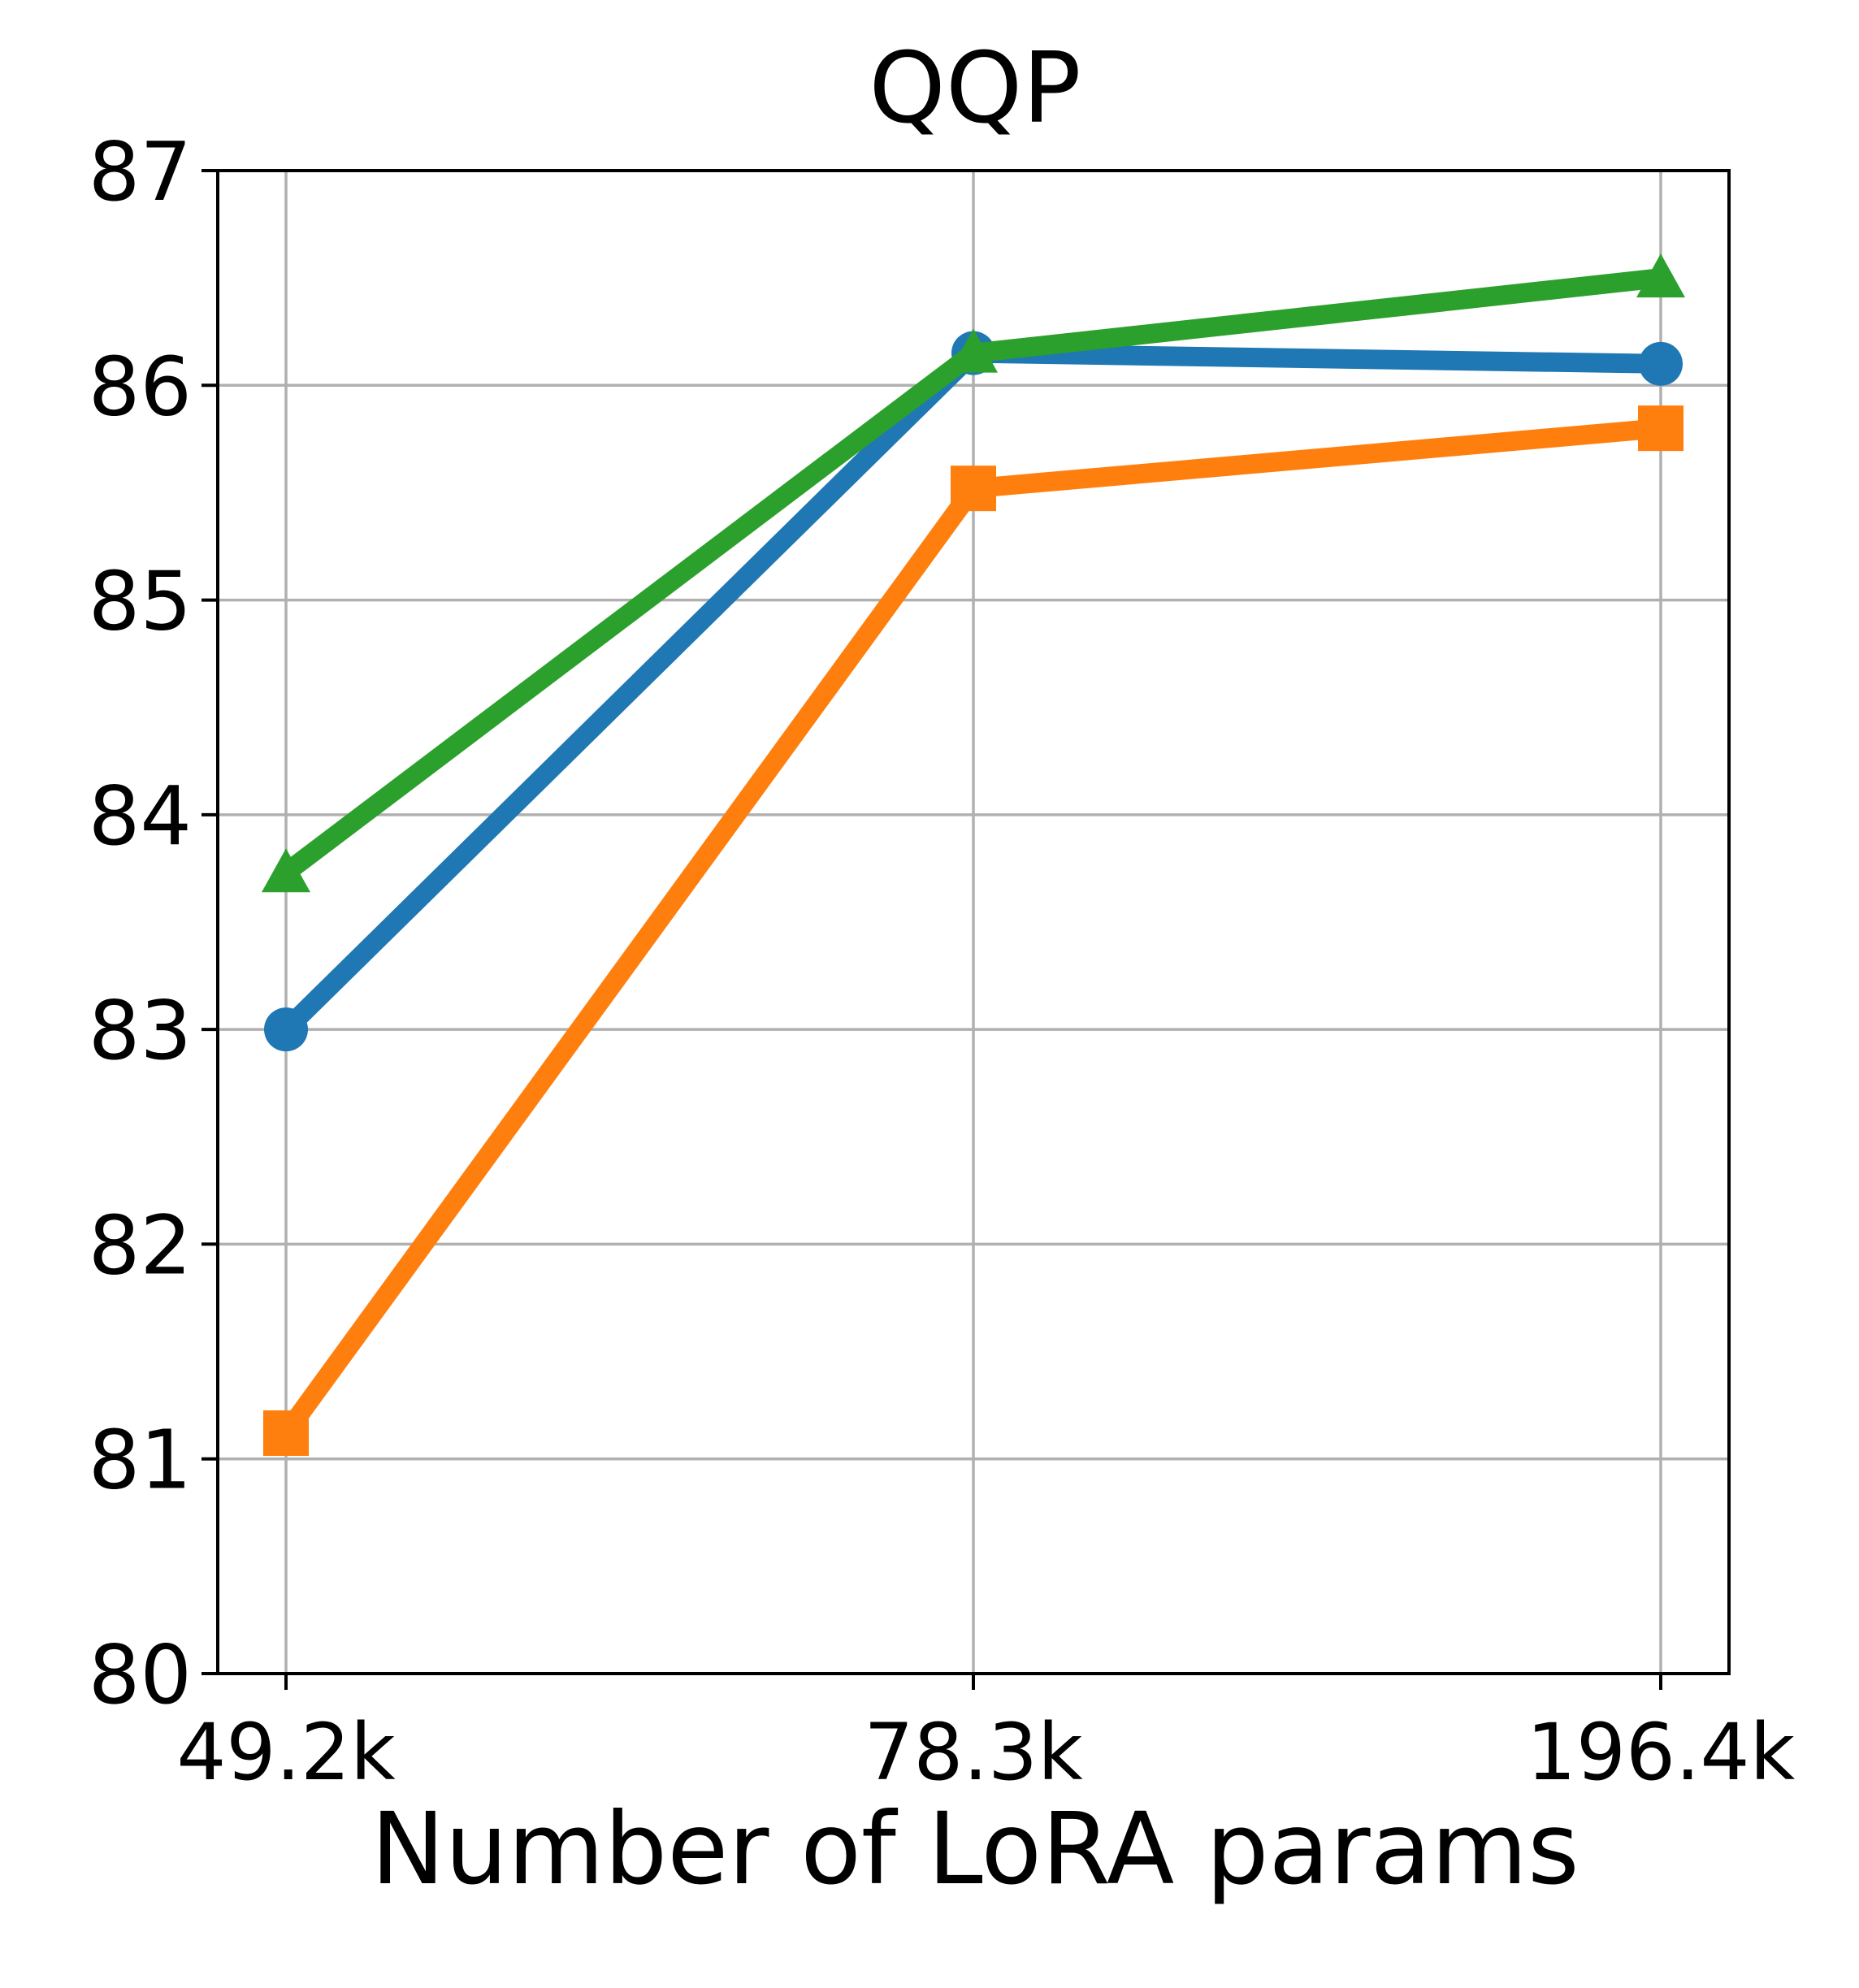 The height and width of the screenshot is (1988, 1859). I want to click on y-tick-label: 81, so click(140, 1460).